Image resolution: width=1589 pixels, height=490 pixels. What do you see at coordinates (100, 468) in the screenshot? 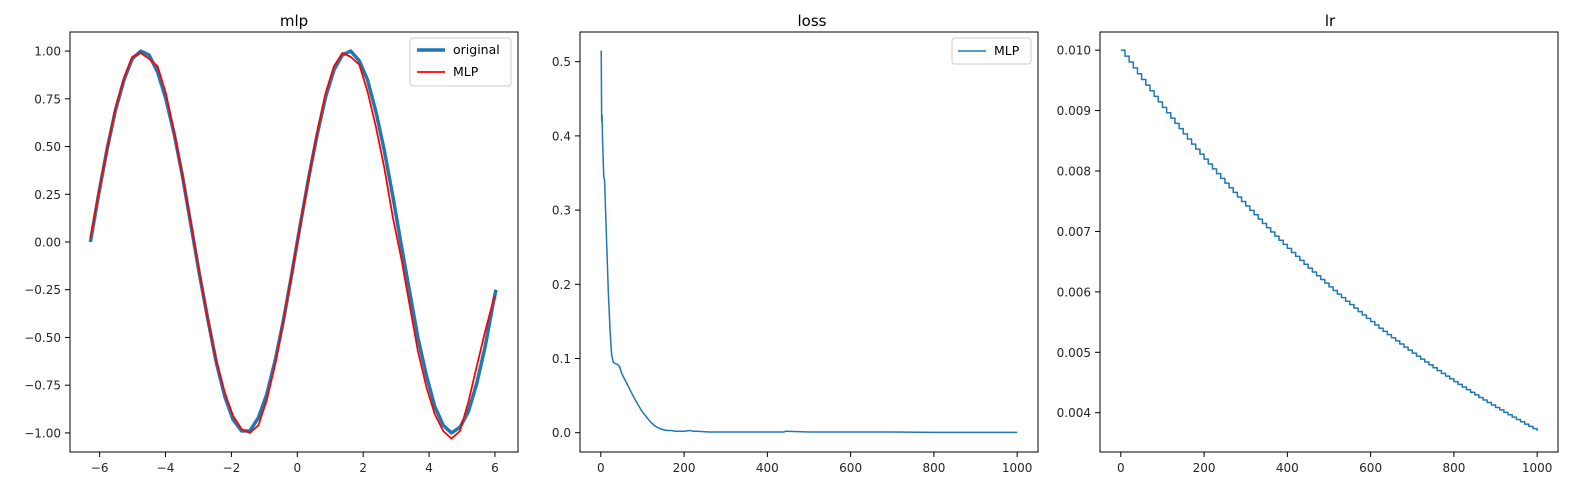
I see `x-tick-label: −6` at bounding box center [100, 468].